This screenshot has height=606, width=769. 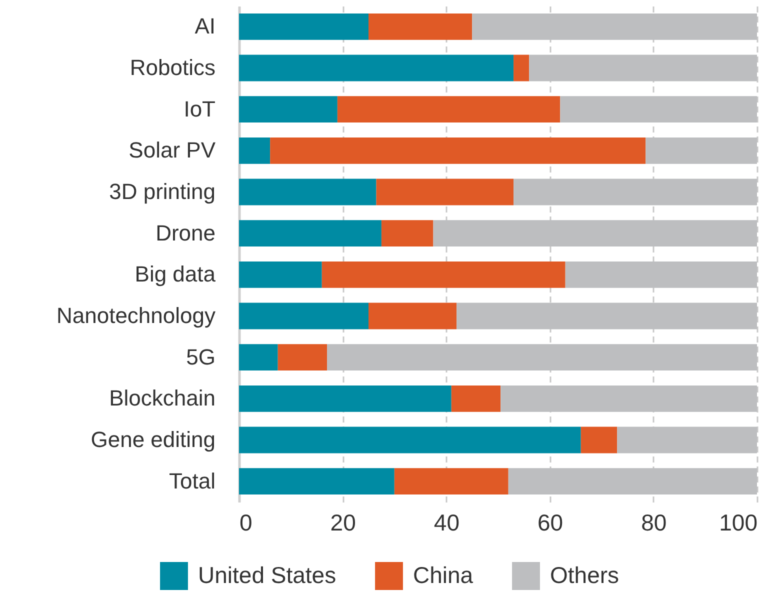 I want to click on x-tick-label: 0, so click(x=246, y=523).